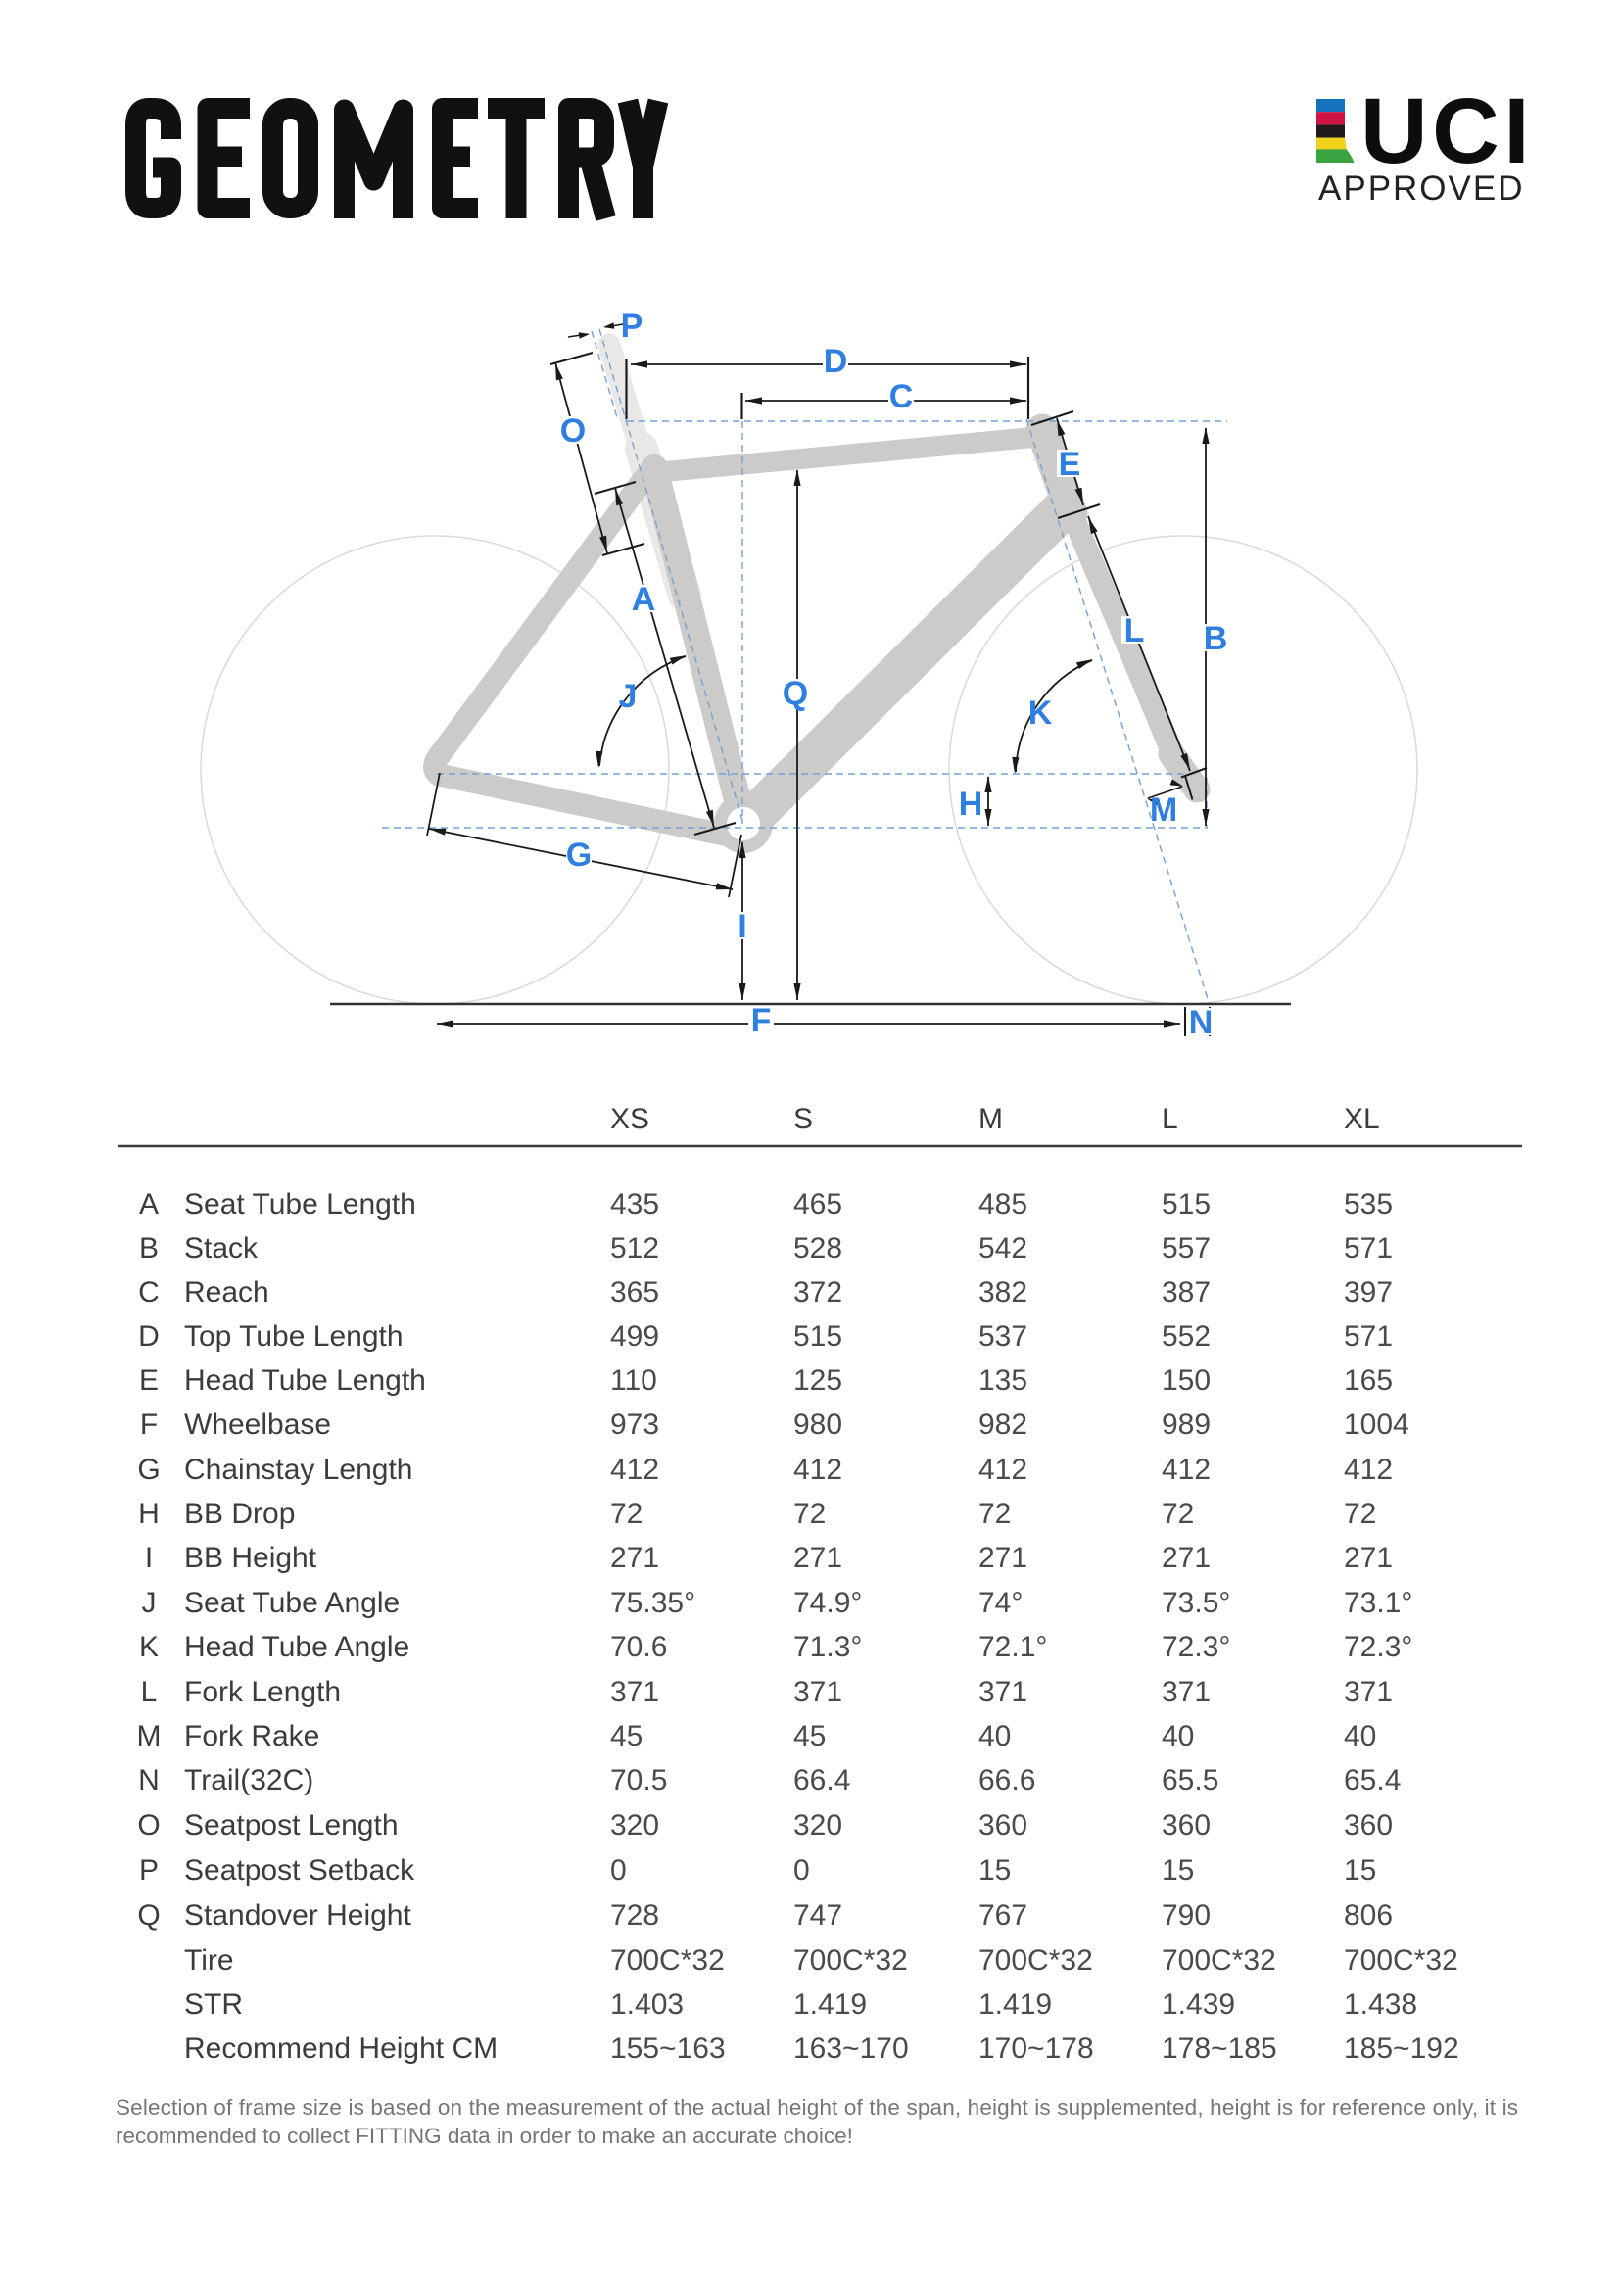 The height and width of the screenshot is (2296, 1620). What do you see at coordinates (1372, 1780) in the screenshot?
I see `svg-text: 65.4` at bounding box center [1372, 1780].